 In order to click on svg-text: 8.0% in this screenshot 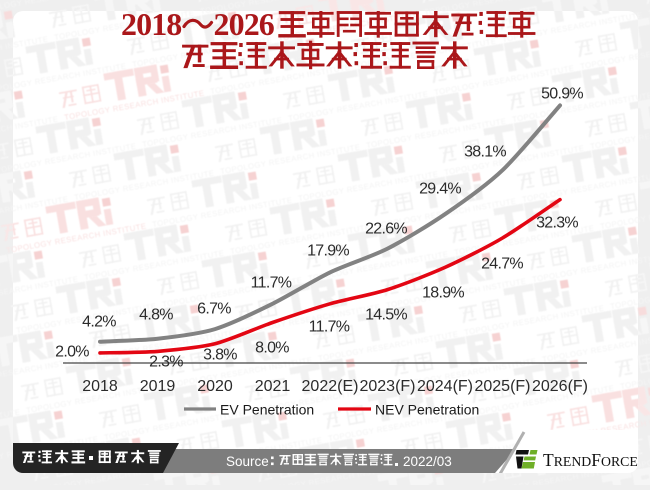, I will do `click(272, 348)`.